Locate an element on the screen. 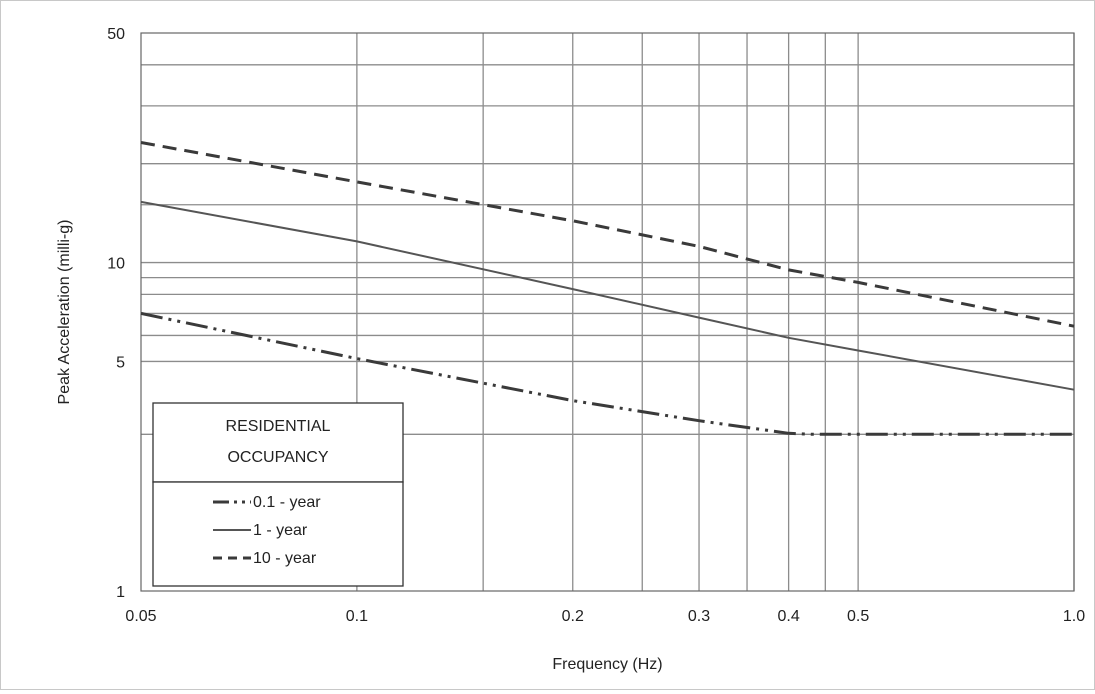 The image size is (1095, 694). x-tick-labels: 0.05 0.1 0.2 0.3 0.4 0.5 1.0 is located at coordinates (605, 616).